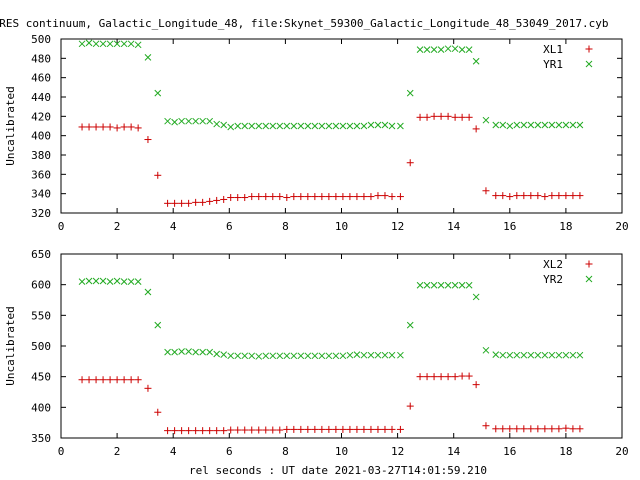 The image size is (640, 480). What do you see at coordinates (454, 451) in the screenshot?
I see `x-tick-label: 14` at bounding box center [454, 451].